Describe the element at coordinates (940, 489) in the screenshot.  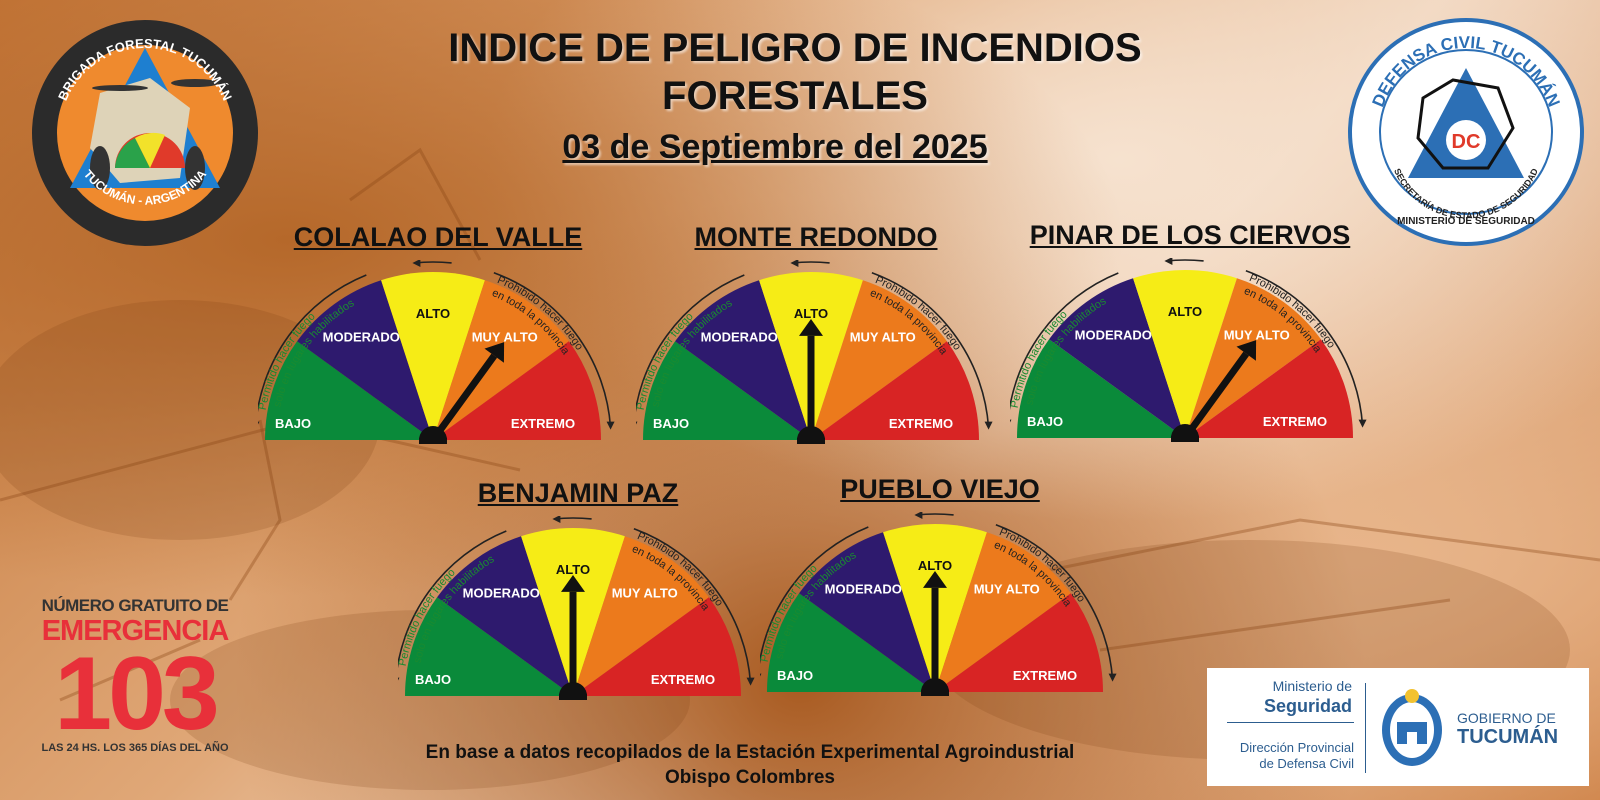
I see `gauge-title: PUEBLO VIEJO` at that location.